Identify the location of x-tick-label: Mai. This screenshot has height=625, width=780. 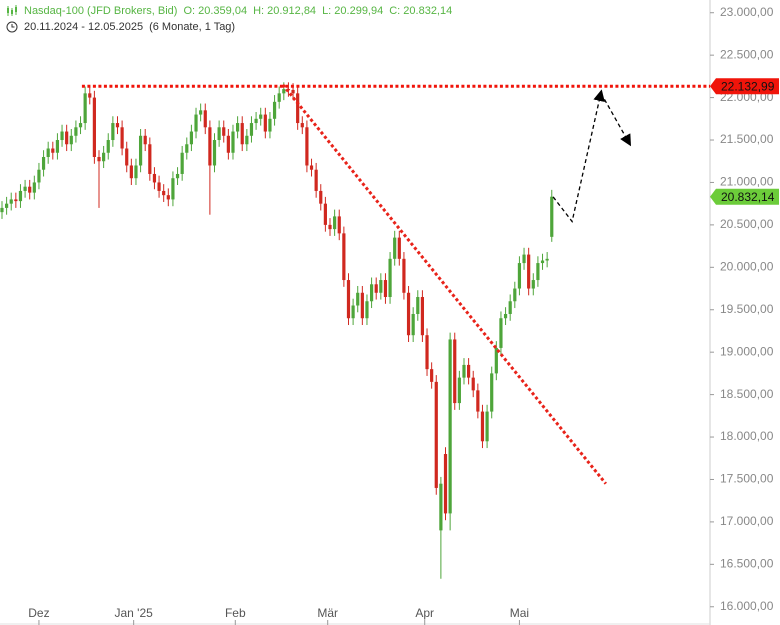
(519, 613).